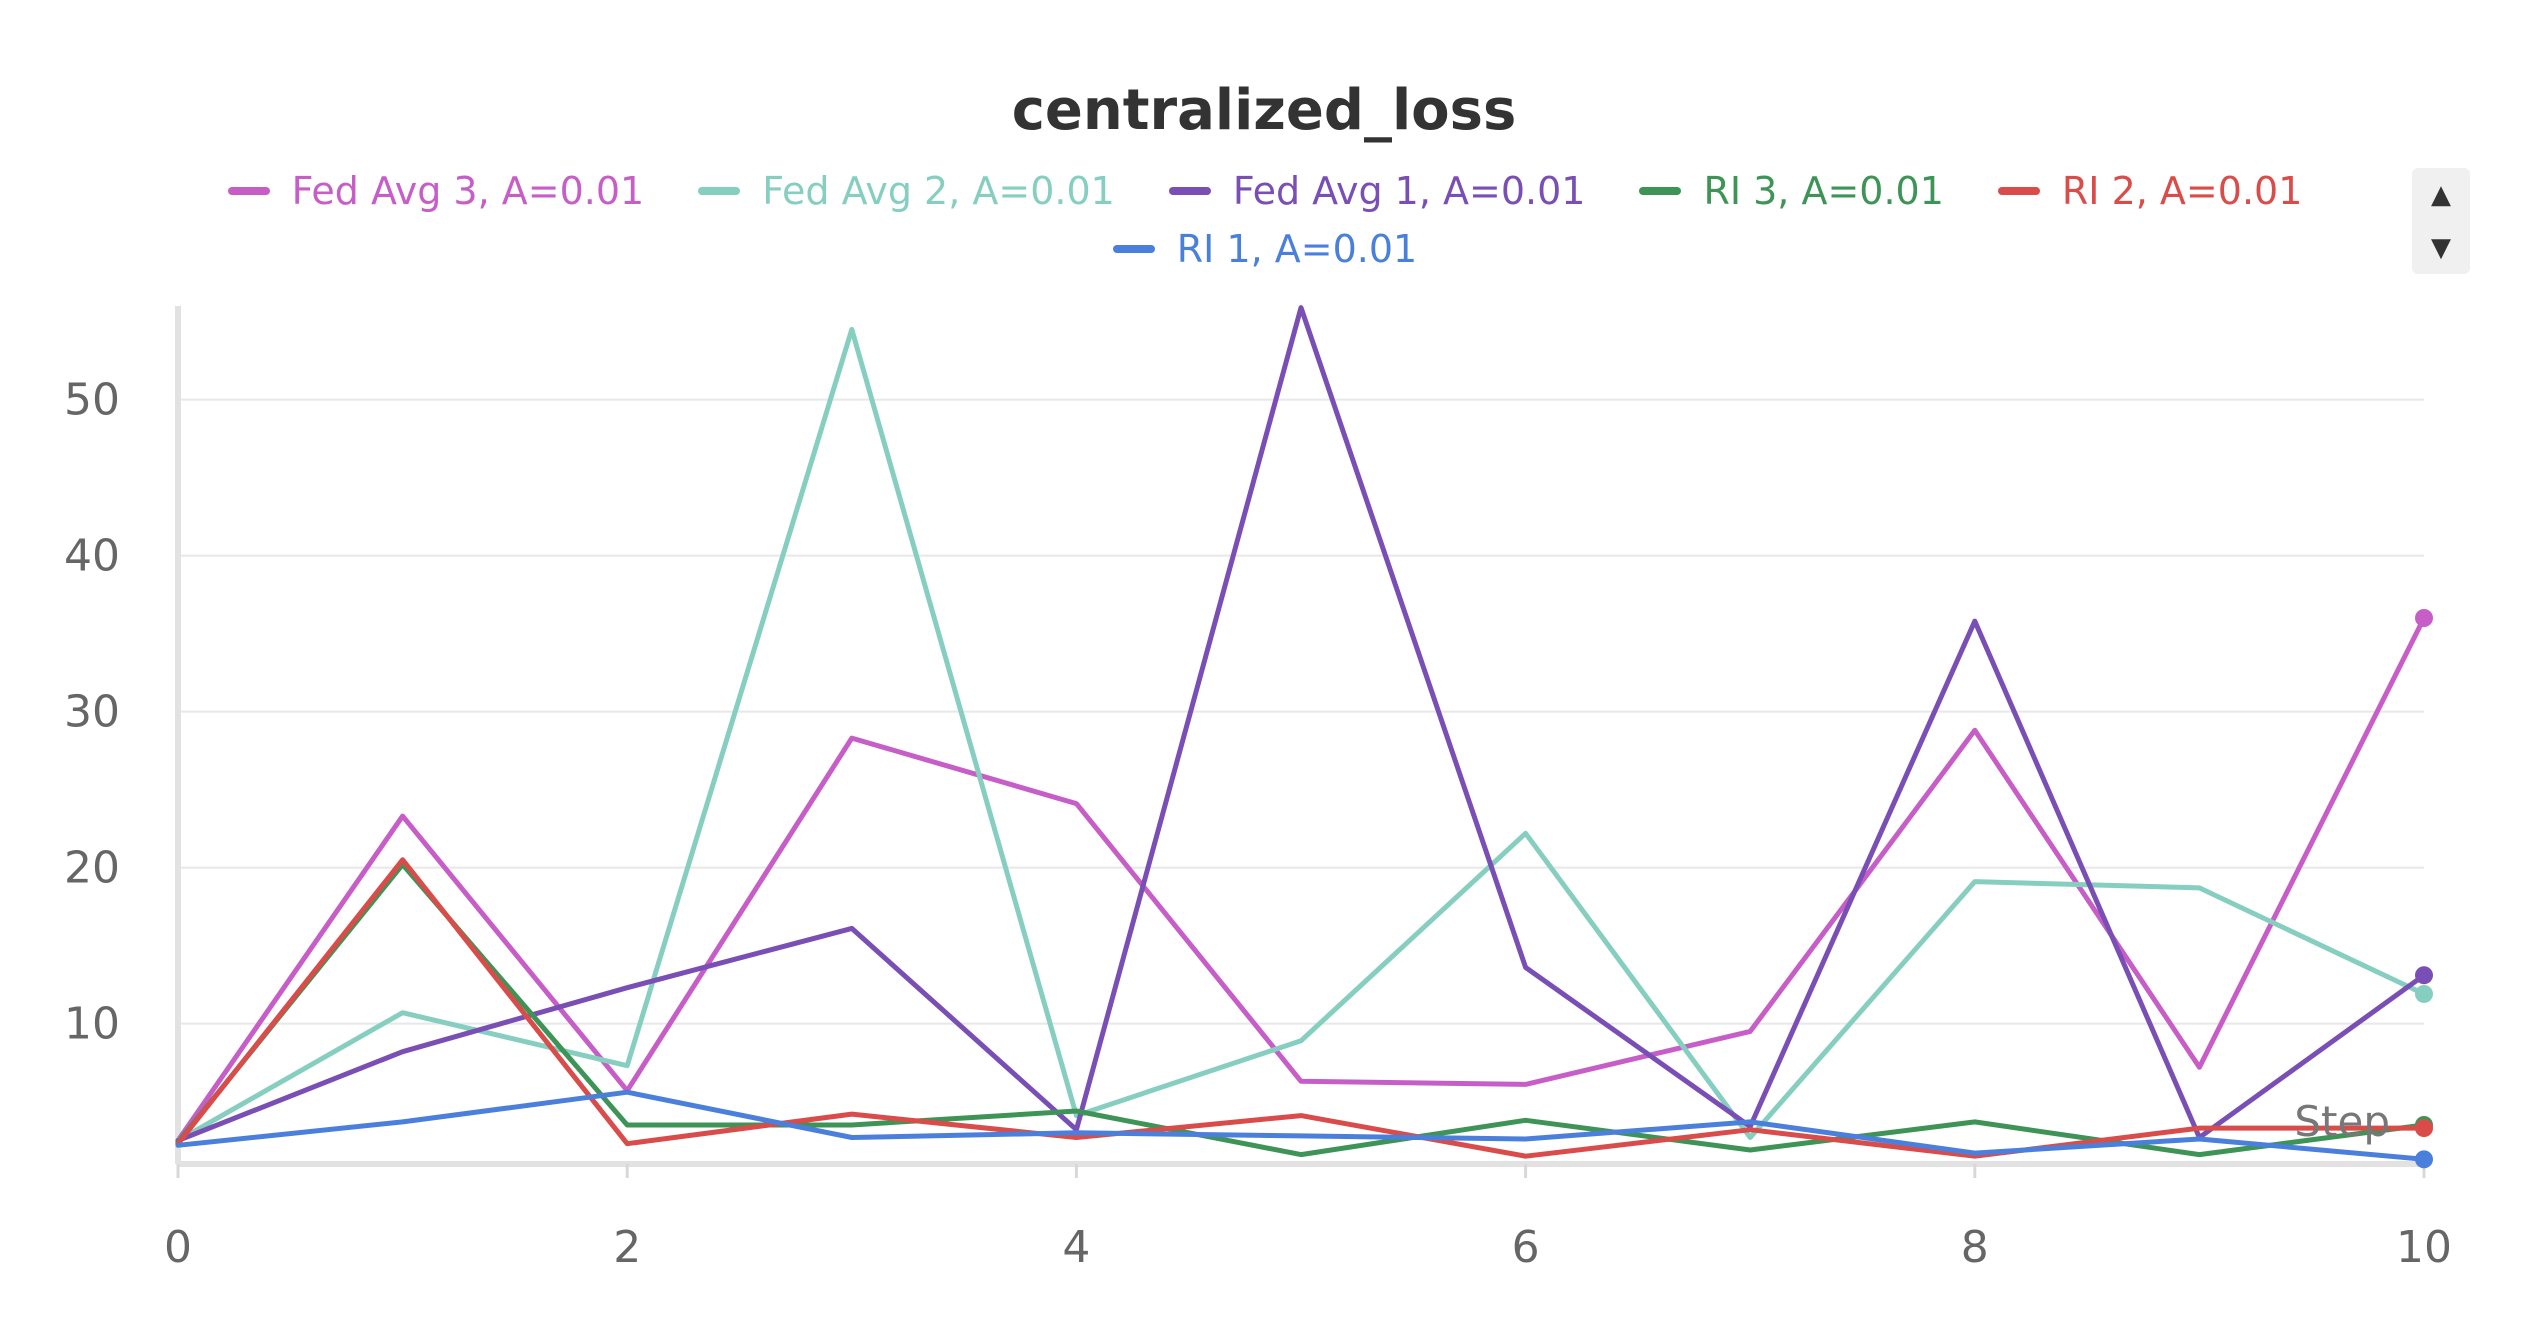  I want to click on legend-item: Fed Avg 3, A=0.01, so click(436, 191).